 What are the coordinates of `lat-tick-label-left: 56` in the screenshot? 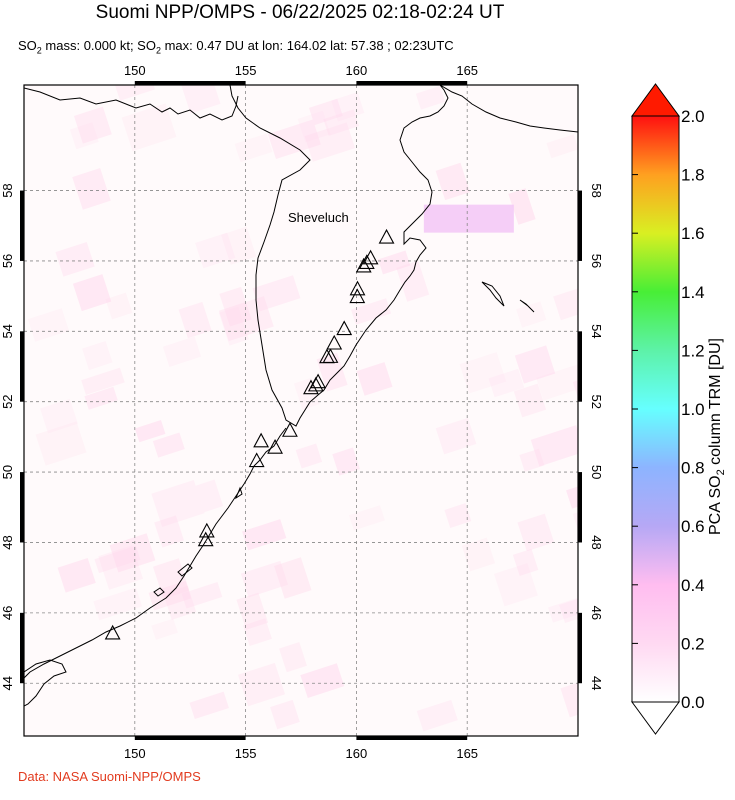 It's located at (7, 261).